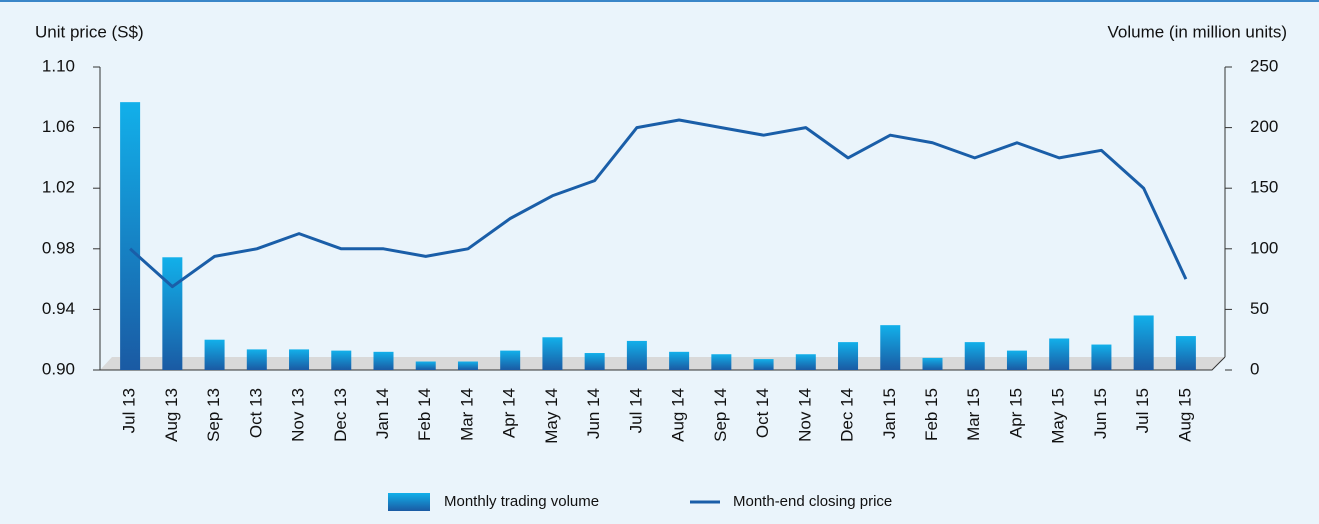 The width and height of the screenshot is (1319, 524). What do you see at coordinates (551, 416) in the screenshot?
I see `x-tick-label: May 14` at bounding box center [551, 416].